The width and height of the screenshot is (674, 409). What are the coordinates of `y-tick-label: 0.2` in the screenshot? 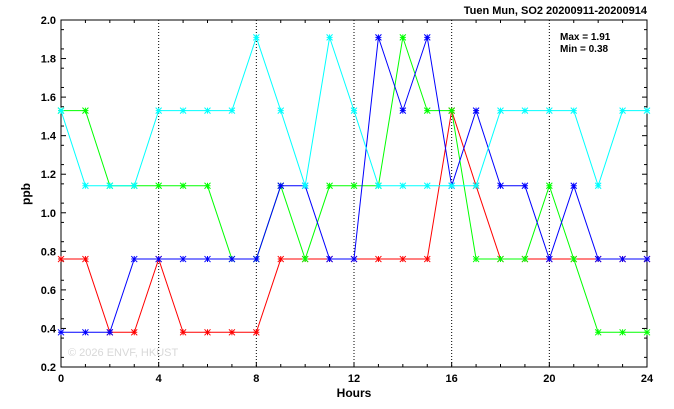 It's located at (48, 368).